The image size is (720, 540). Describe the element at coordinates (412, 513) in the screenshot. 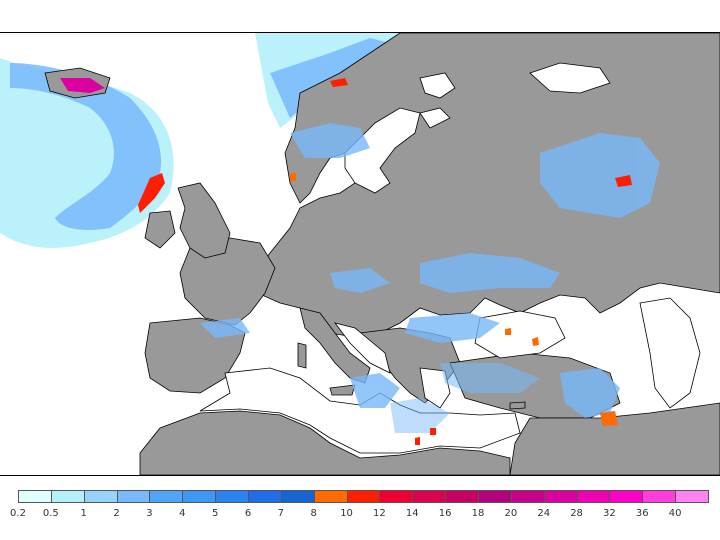

I see `legend-label: 14` at that location.